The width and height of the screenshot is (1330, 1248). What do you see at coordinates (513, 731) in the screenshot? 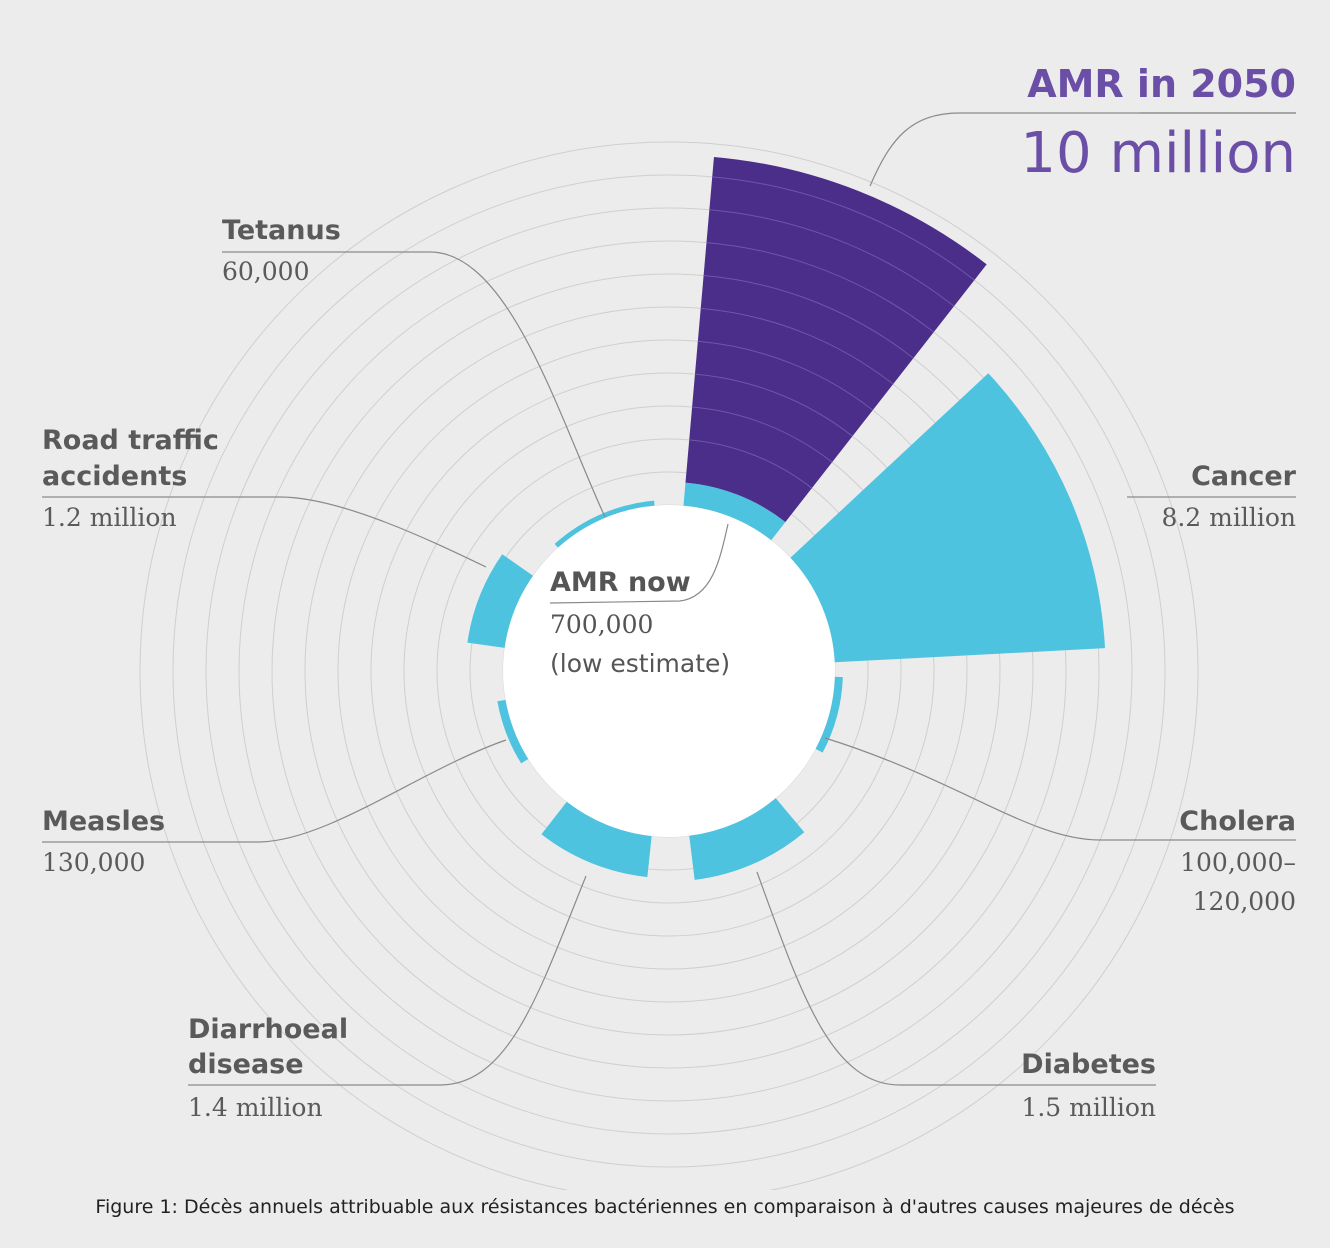
I see `wedge-measles` at bounding box center [513, 731].